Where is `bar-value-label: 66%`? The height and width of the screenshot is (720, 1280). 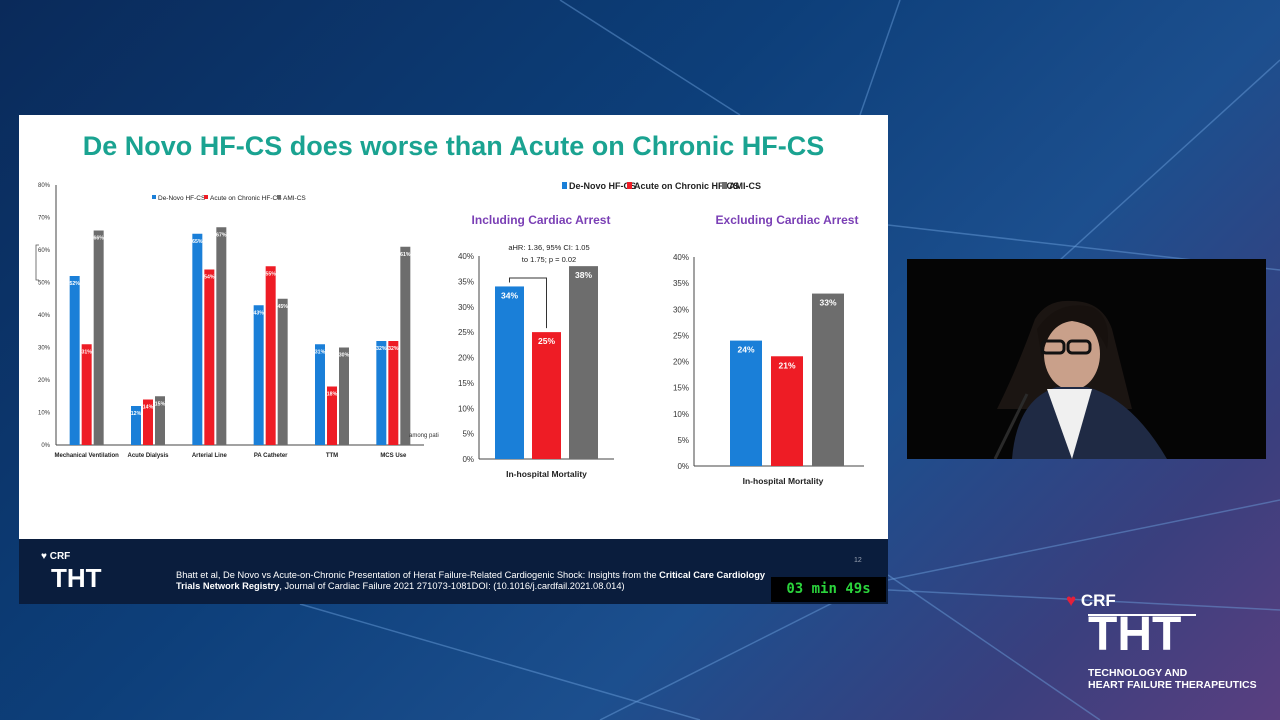
bar-value-label: 66% is located at coordinates (98, 239).